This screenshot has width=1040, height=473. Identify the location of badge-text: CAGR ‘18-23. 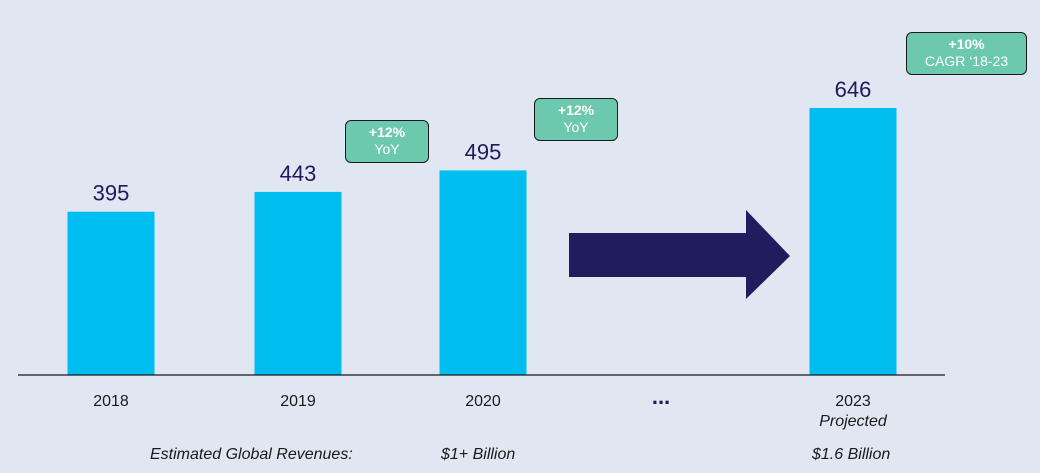
(966, 61).